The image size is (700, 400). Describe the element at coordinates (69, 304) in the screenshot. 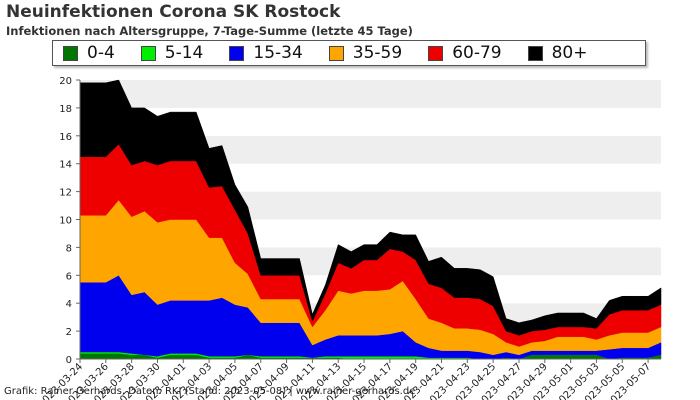

I see `y-tick-label: 4` at that location.